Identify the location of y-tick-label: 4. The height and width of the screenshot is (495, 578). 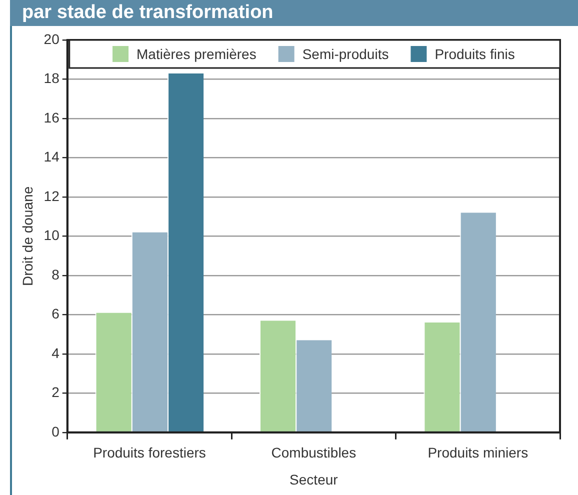
(56, 352).